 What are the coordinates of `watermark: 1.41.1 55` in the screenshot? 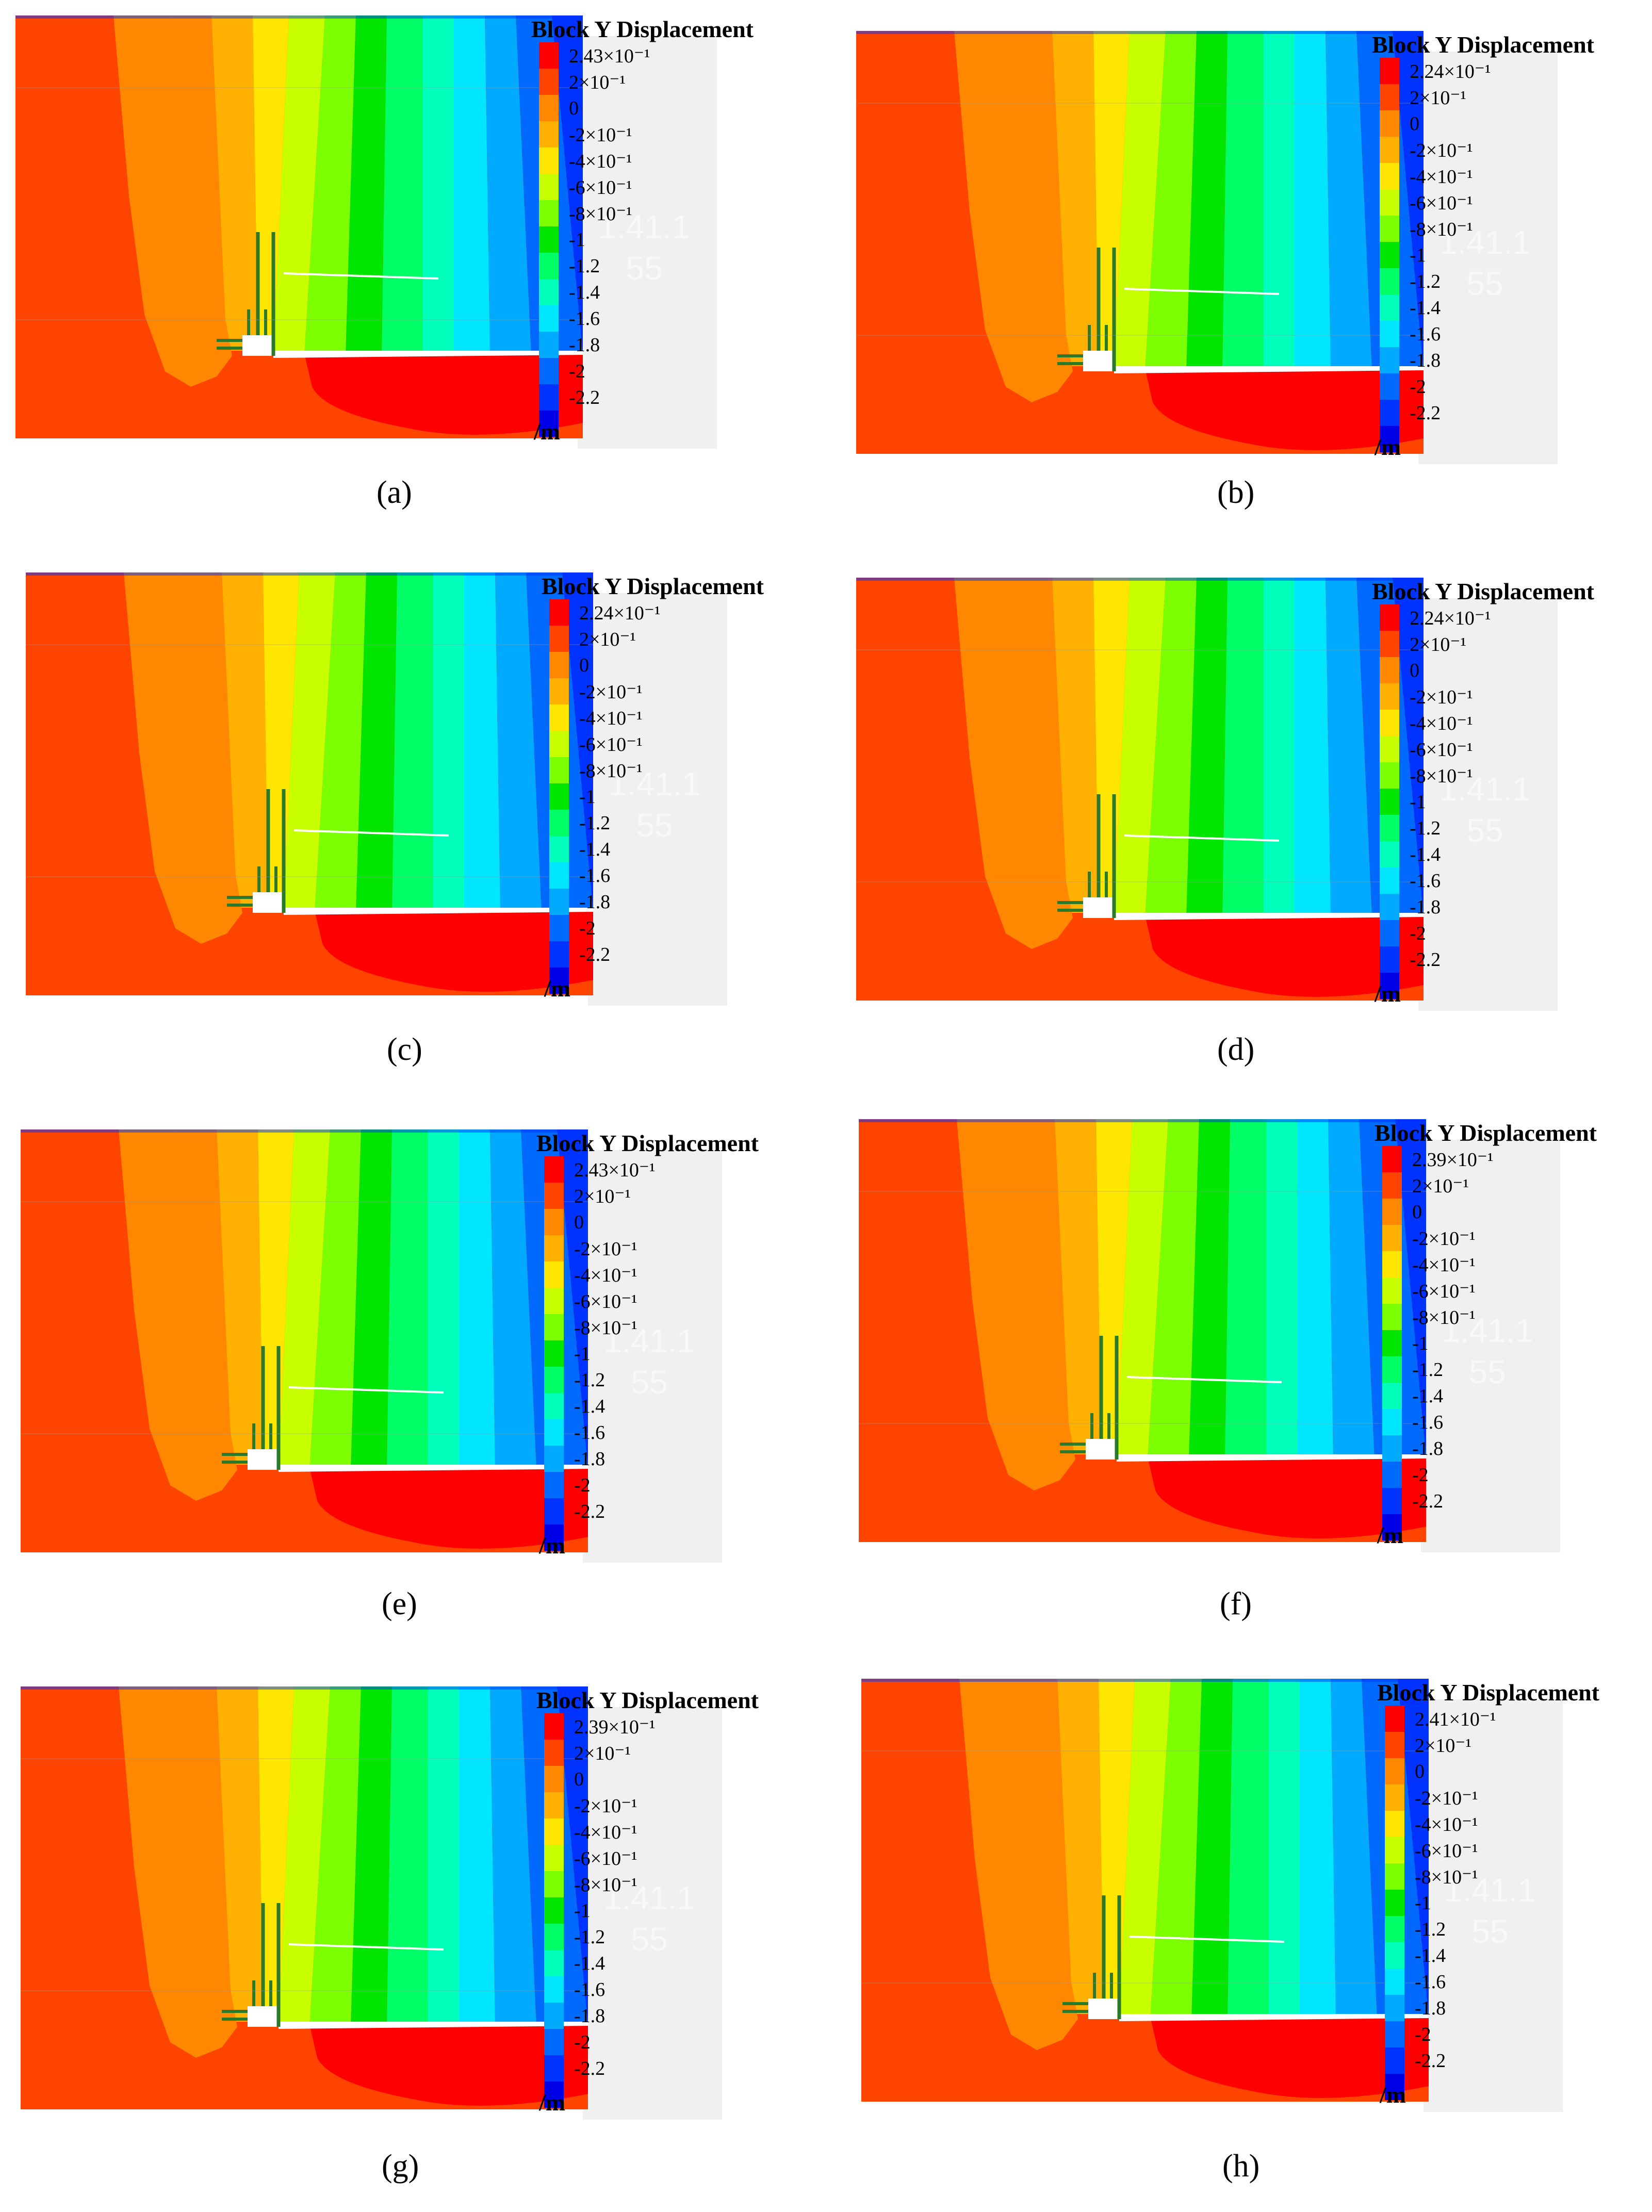 It's located at (1490, 1911).